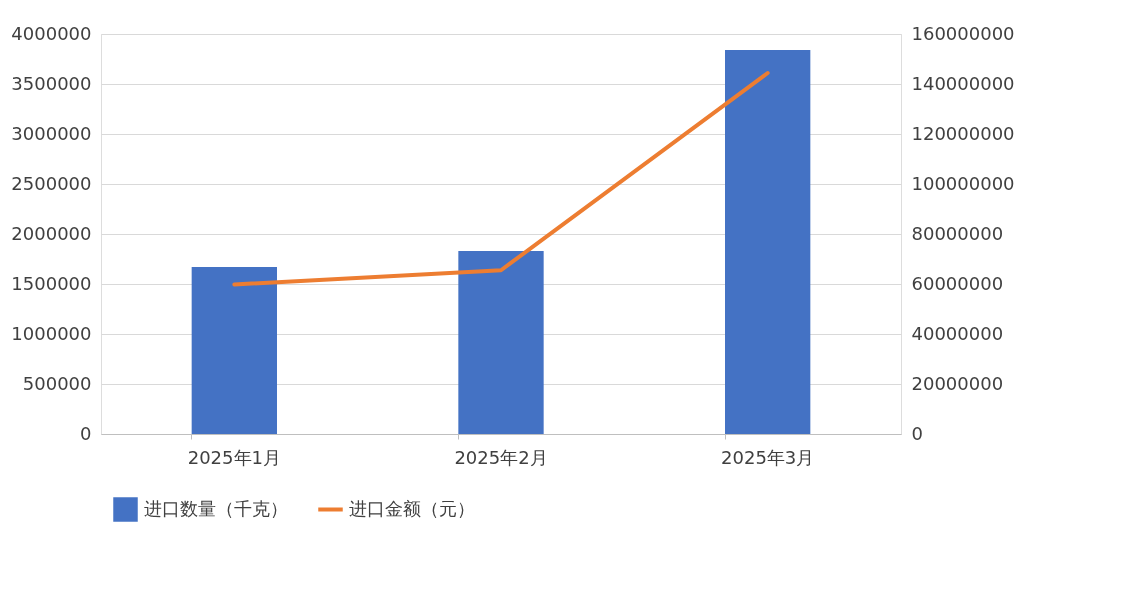 This screenshot has height=591, width=1140. I want to click on y2-tick-label: 80000000, so click(957, 233).